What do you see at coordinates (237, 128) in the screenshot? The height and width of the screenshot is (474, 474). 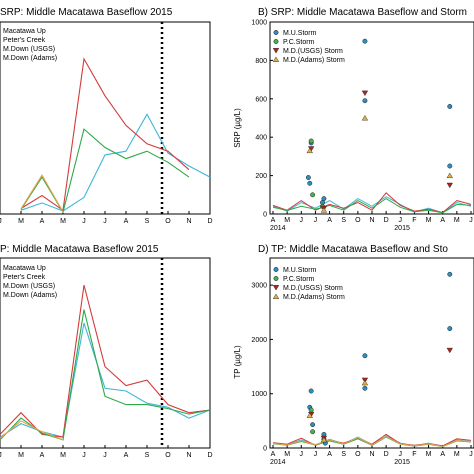 I see `panel-b-ylabel: SRP (µg/L)` at bounding box center [237, 128].